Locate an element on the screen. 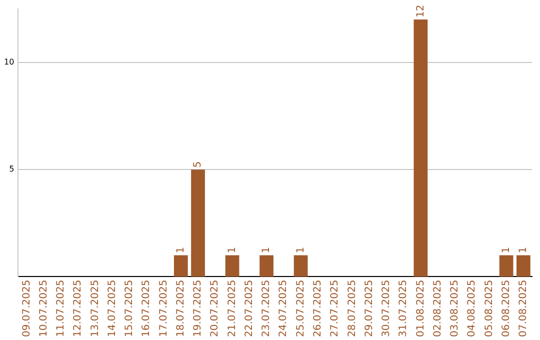 Image resolution: width=540 pixels, height=340 pixels. x-tick-label: 10.07.2025 is located at coordinates (44, 309).